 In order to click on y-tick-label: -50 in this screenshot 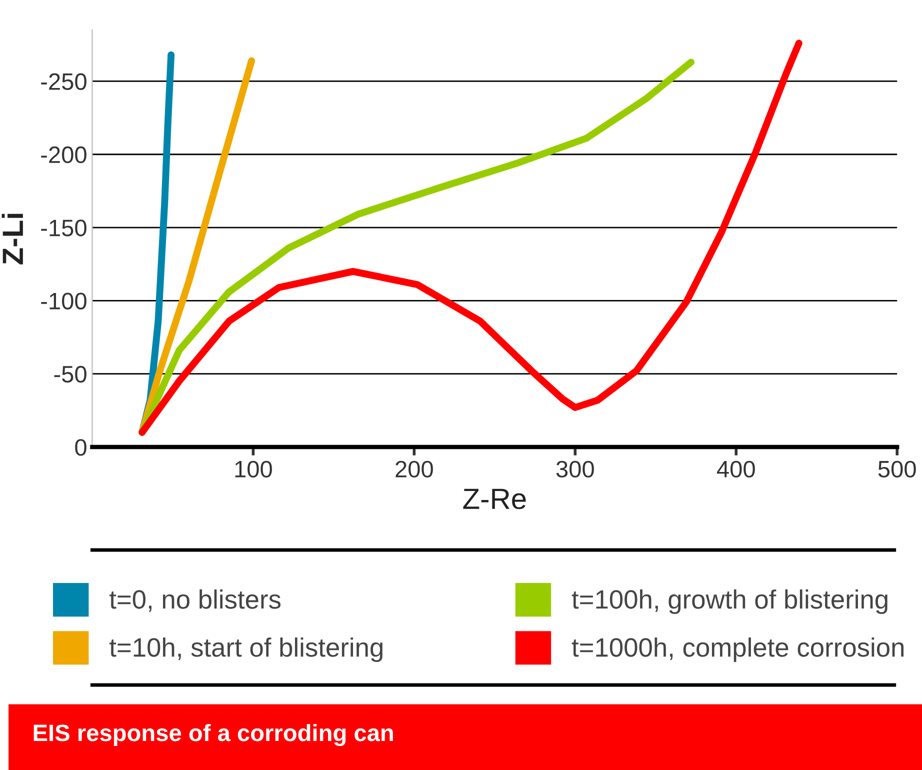, I will do `click(70, 374)`.